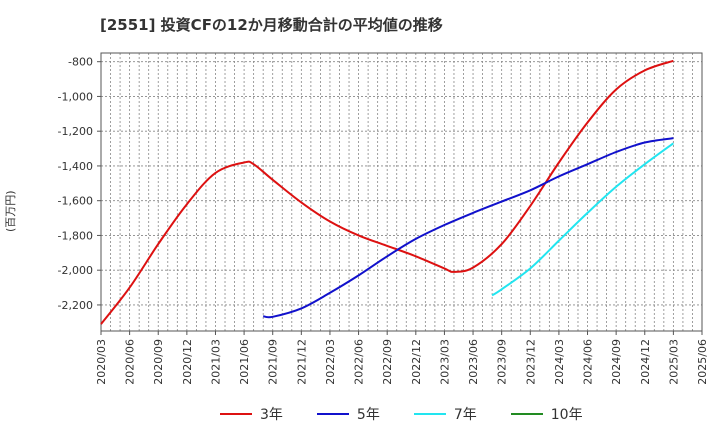 The width and height of the screenshot is (720, 440). I want to click on y-tick-label: -2,000, so click(75, 270).